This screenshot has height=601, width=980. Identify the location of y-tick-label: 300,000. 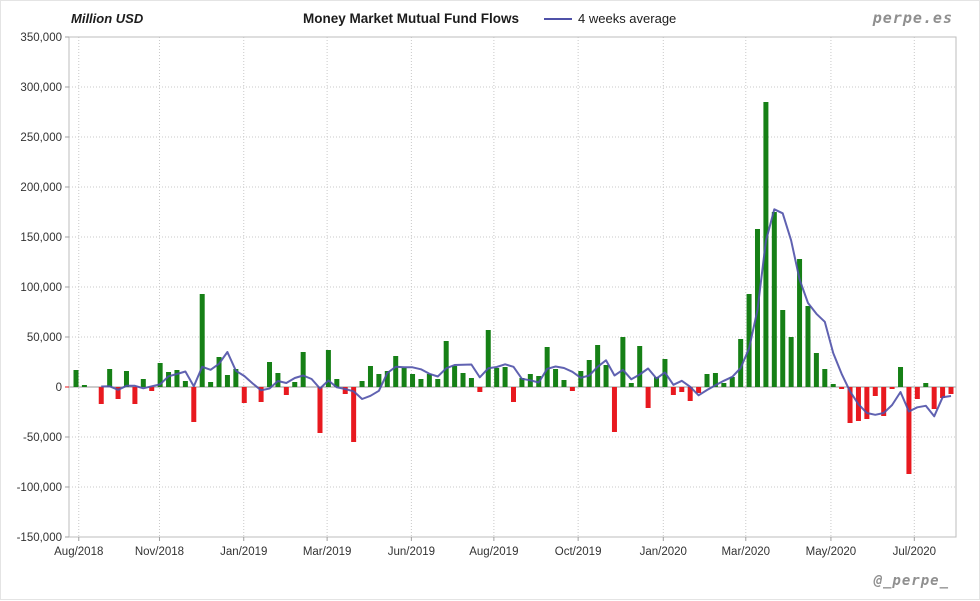
(41, 88).